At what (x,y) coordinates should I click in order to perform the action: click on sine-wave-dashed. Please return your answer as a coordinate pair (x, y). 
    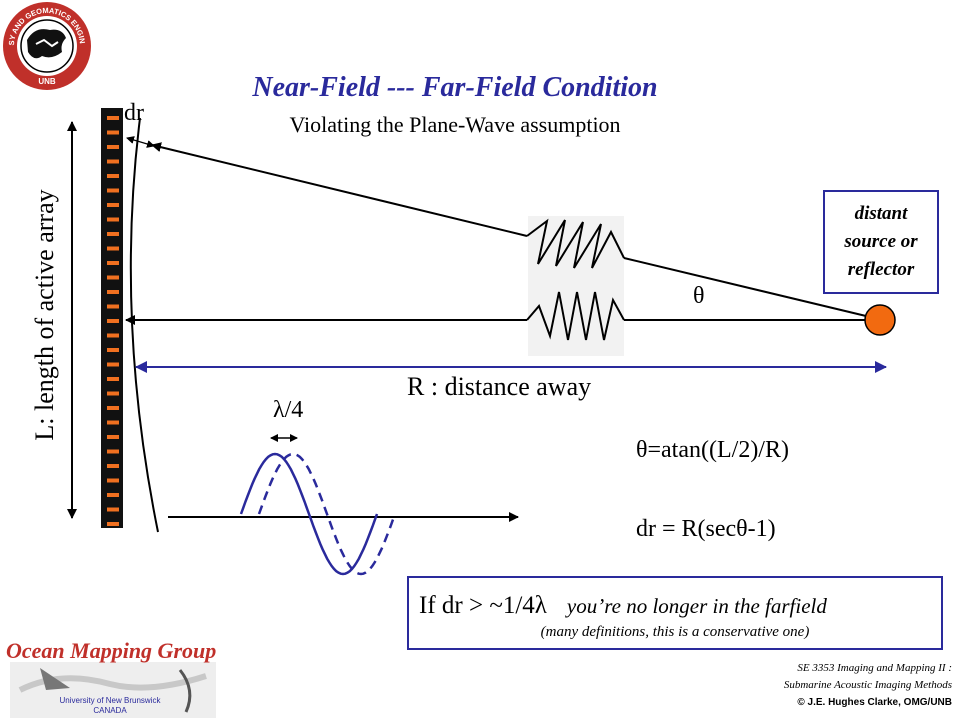
    Looking at the image, I should click on (327, 514).